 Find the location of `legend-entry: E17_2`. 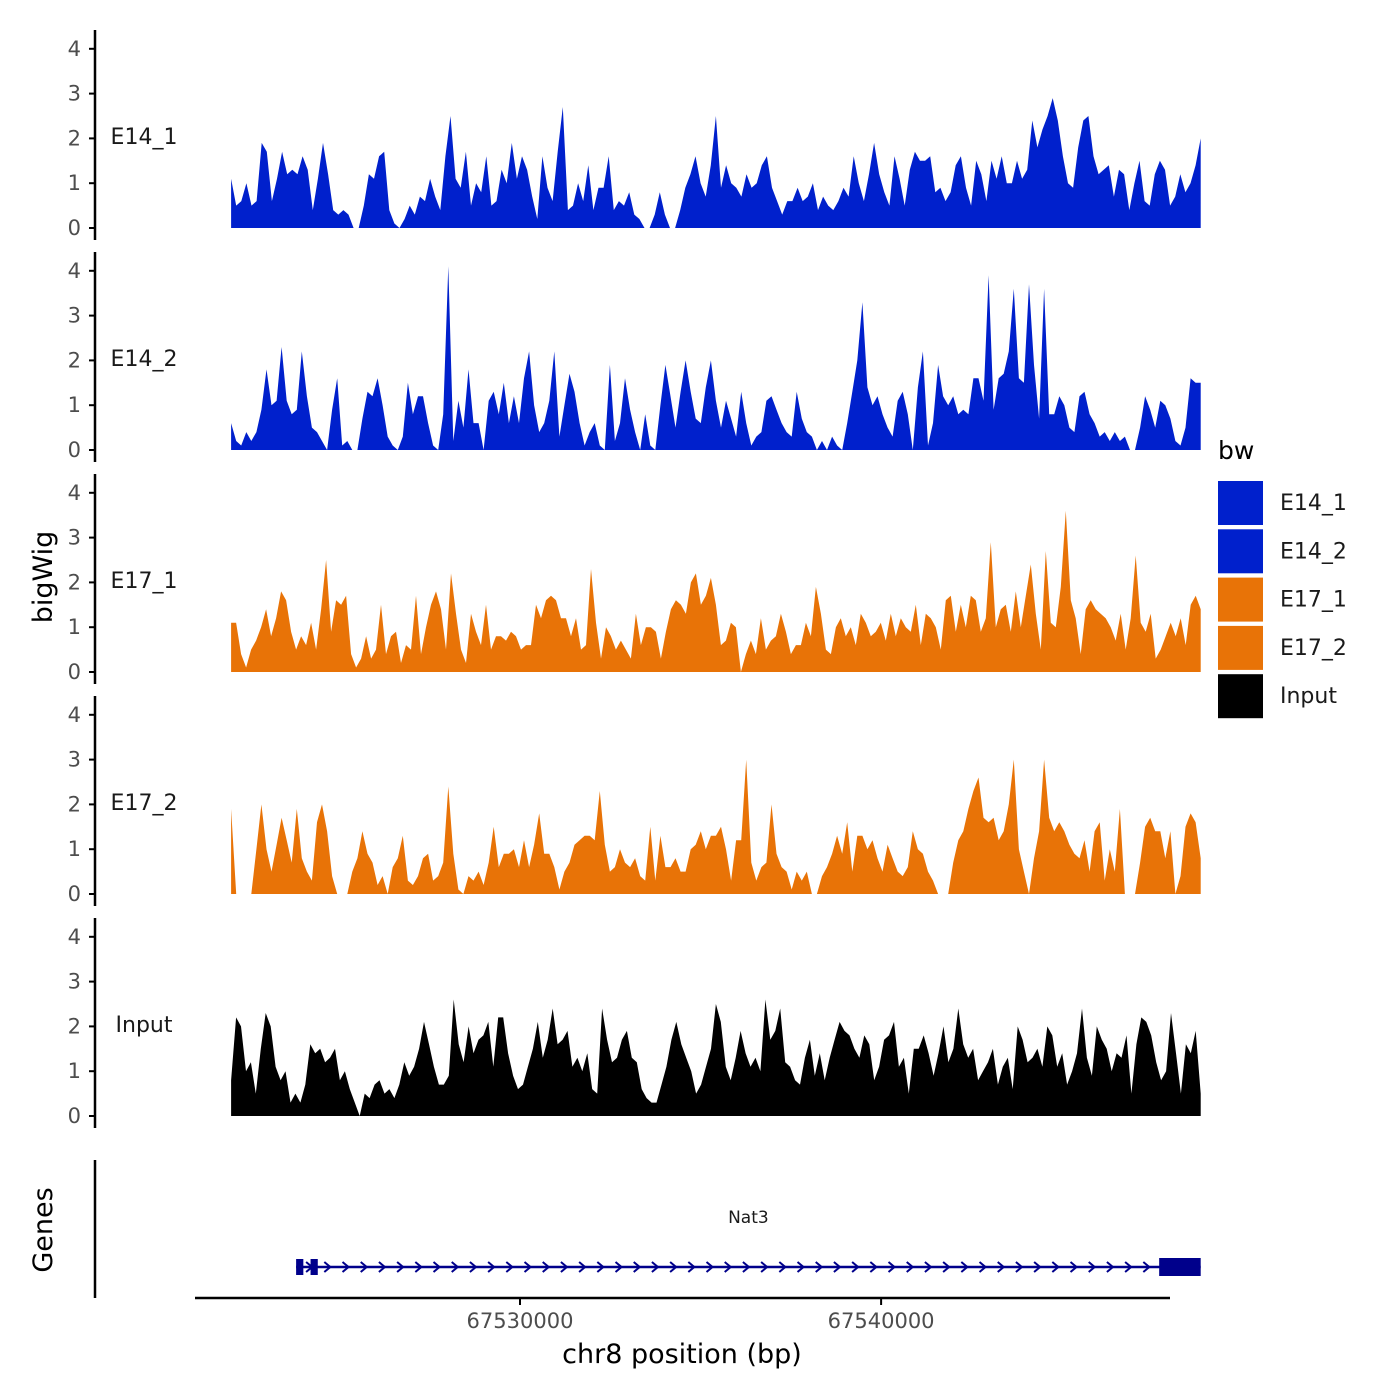

legend-entry: E17_2 is located at coordinates (1282, 647).